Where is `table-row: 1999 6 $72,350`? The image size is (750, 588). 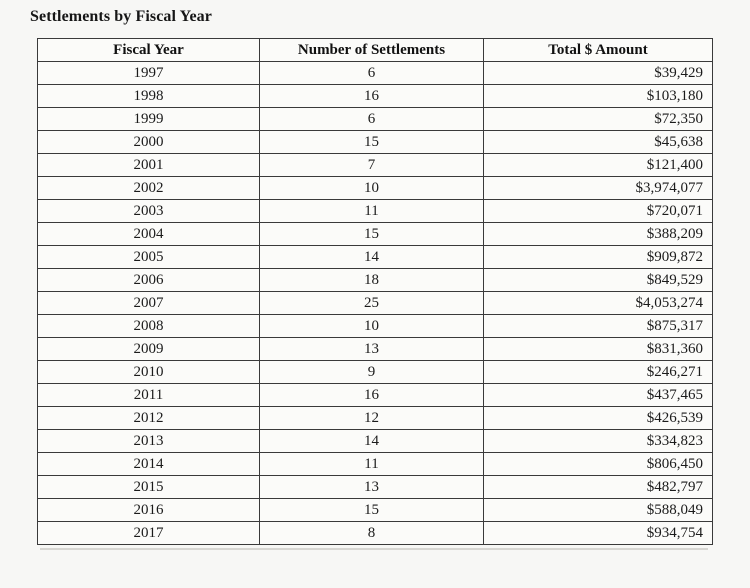
table-row: 1999 6 $72,350 is located at coordinates (375, 119).